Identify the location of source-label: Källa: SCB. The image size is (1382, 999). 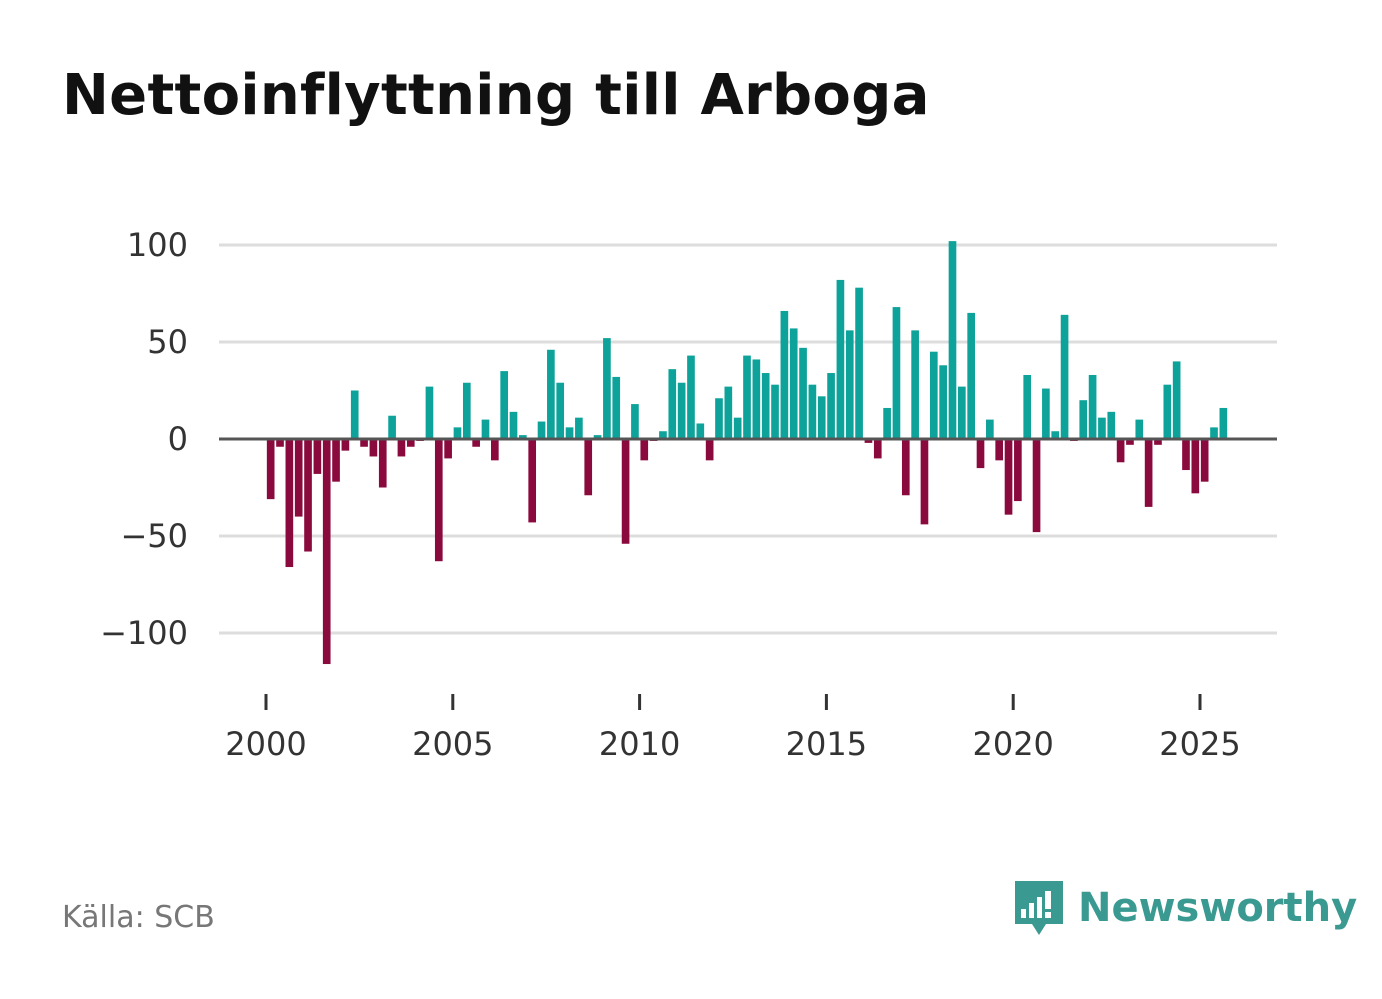
(138, 917).